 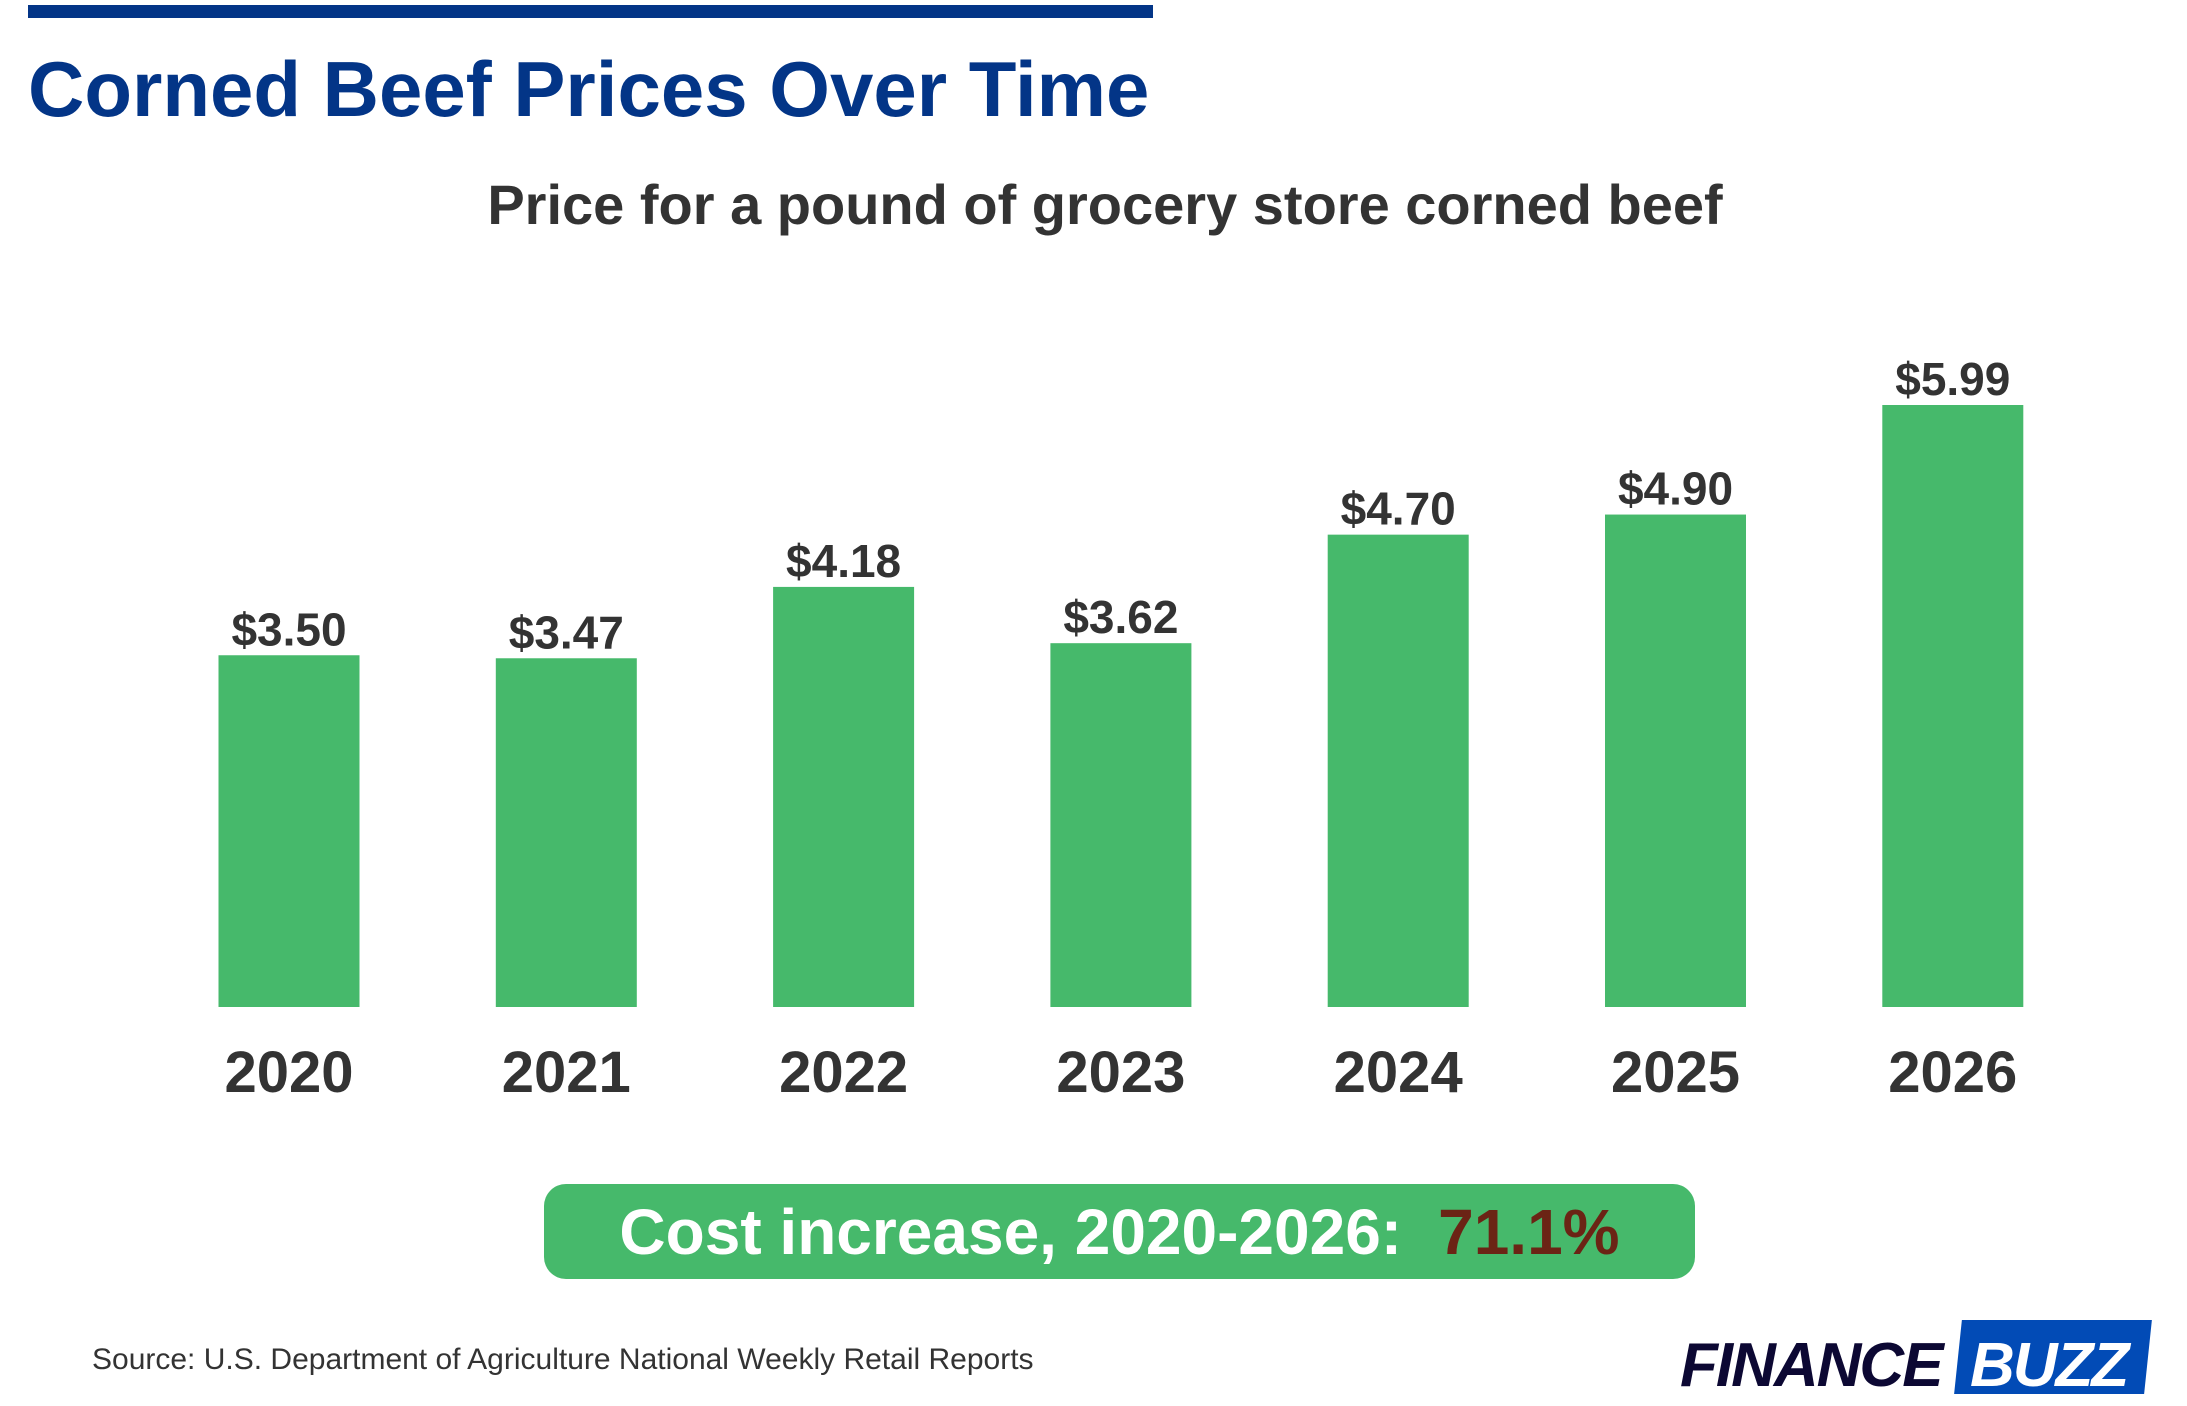 What do you see at coordinates (1953, 706) in the screenshot?
I see `bar-2026` at bounding box center [1953, 706].